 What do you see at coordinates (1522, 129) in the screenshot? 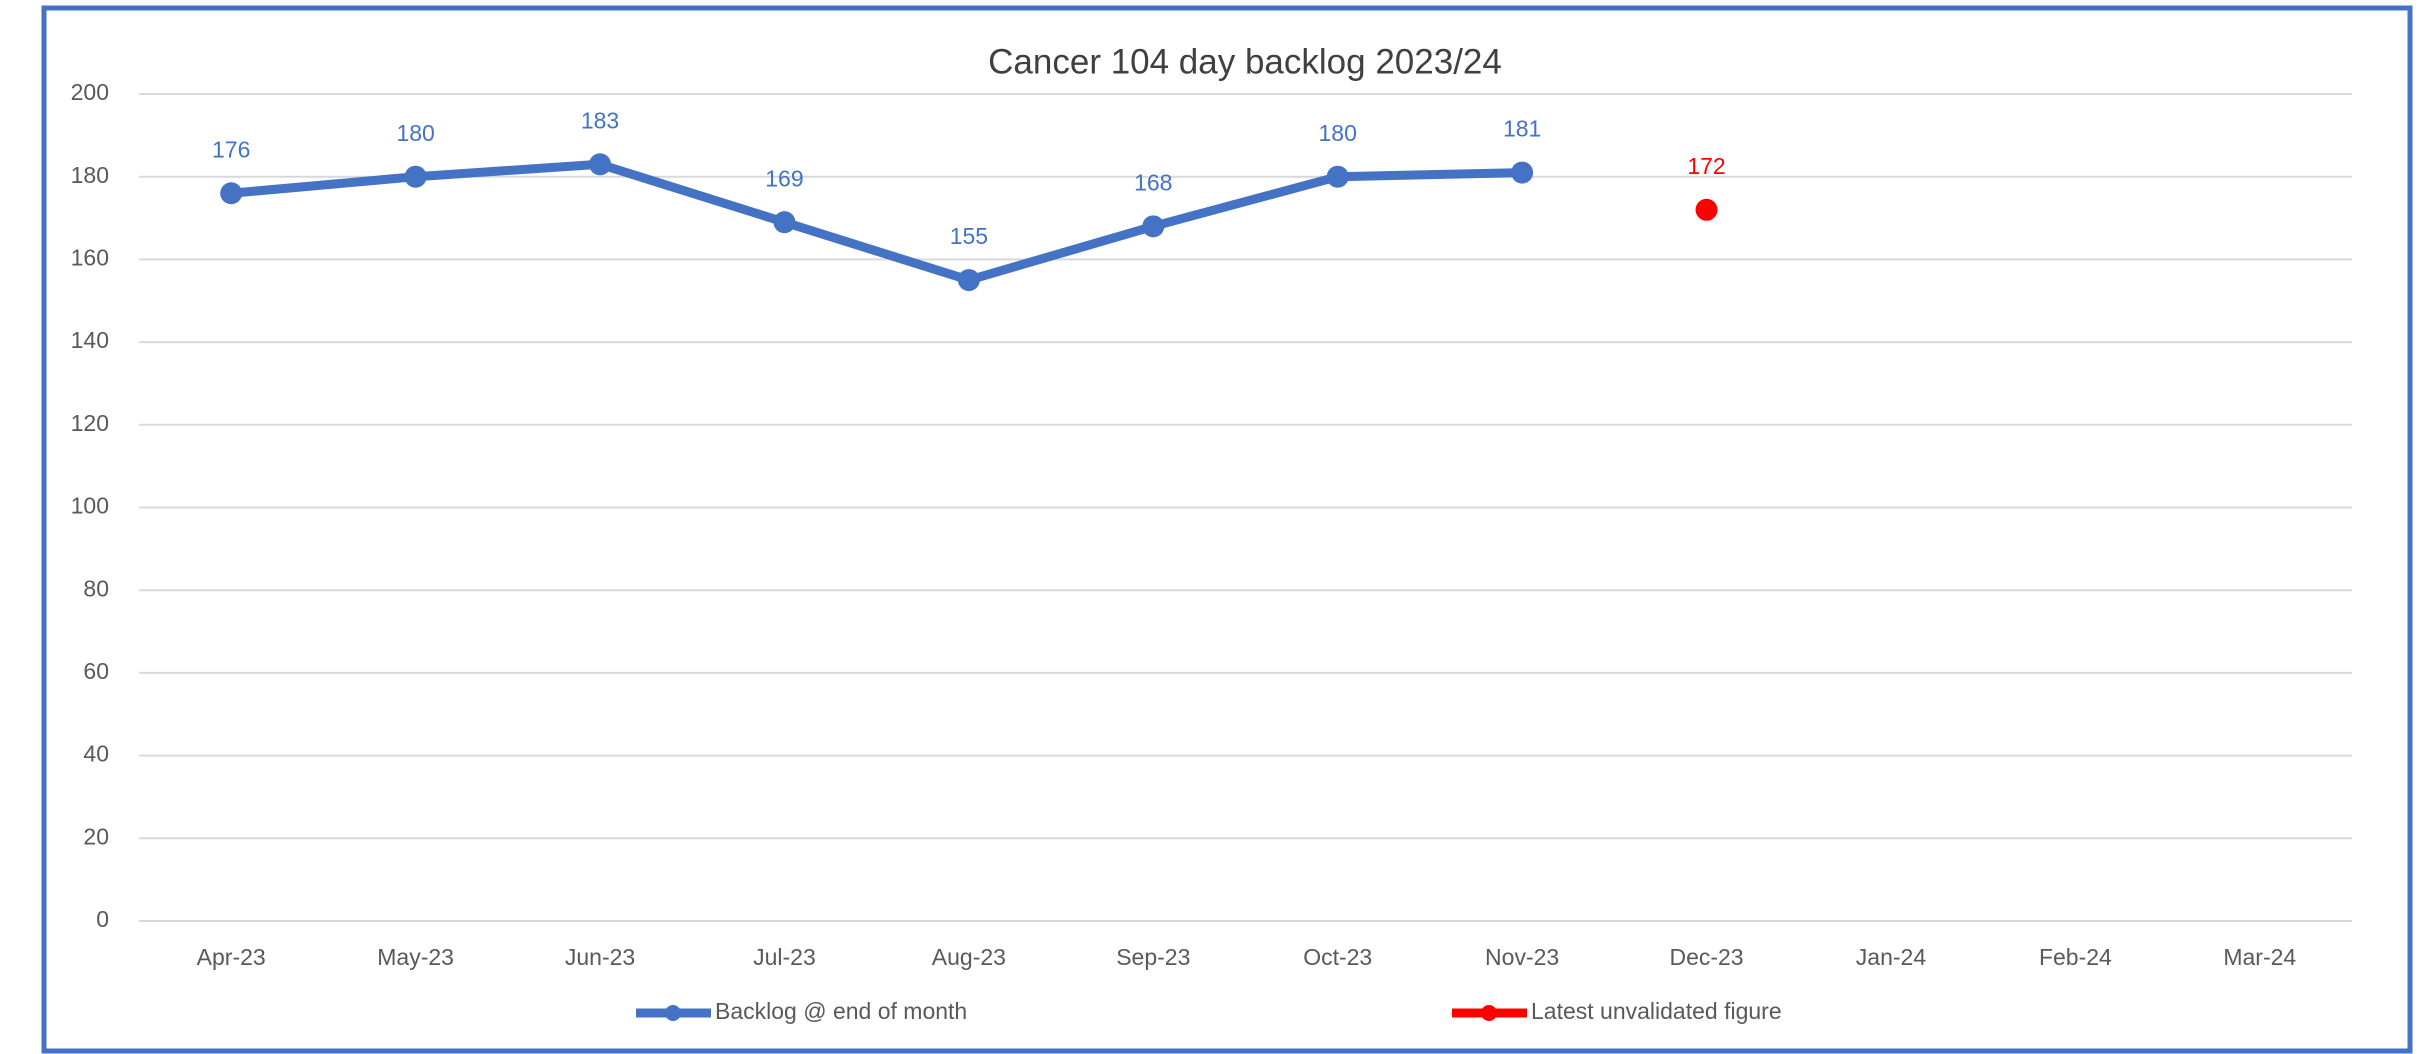
I see `data-label: 181` at bounding box center [1522, 129].